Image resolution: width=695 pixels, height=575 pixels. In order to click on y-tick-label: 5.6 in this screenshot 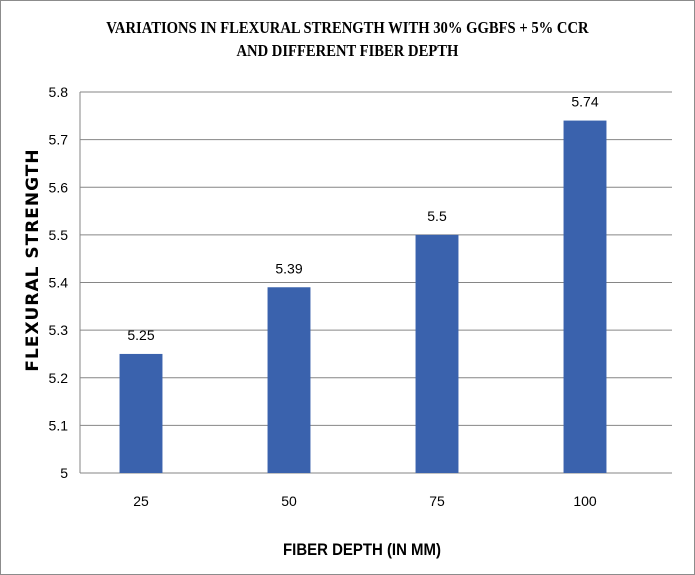, I will do `click(59, 187)`.